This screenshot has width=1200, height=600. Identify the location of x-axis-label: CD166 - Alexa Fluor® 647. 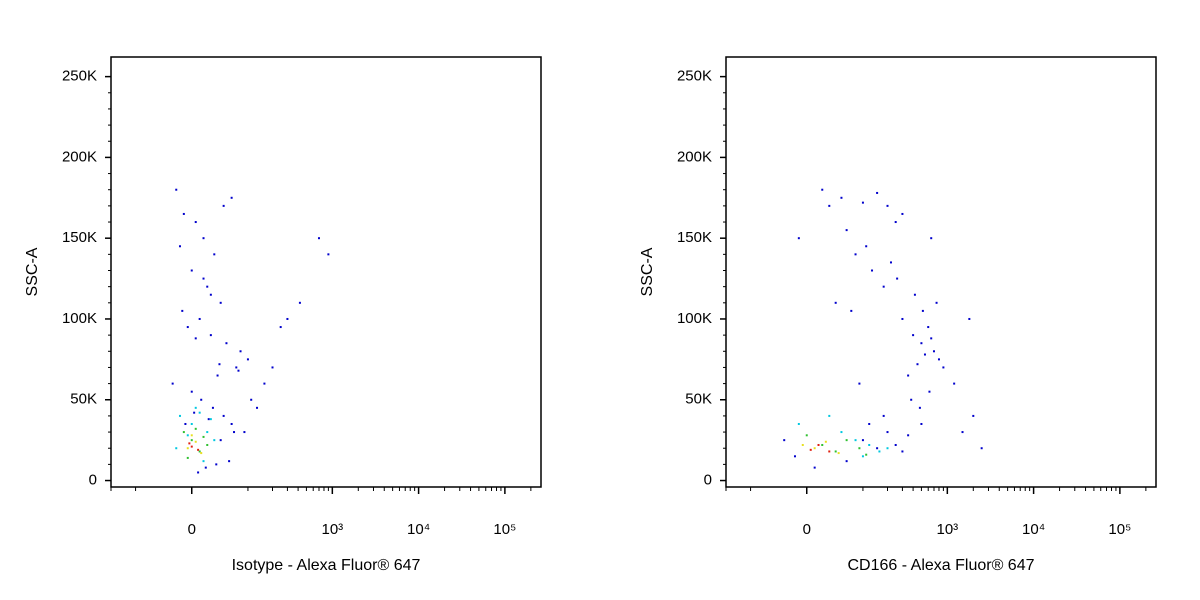
(941, 565).